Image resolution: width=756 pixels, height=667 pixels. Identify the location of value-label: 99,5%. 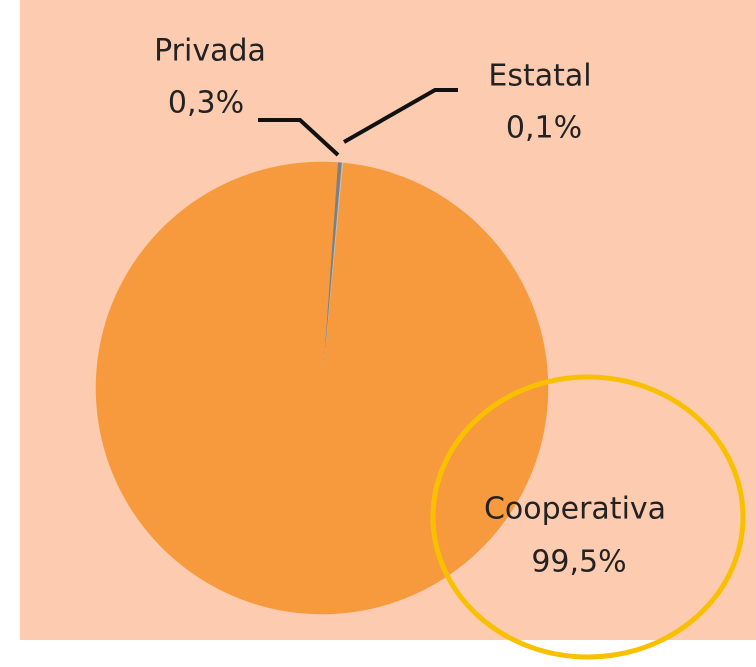
(578, 562).